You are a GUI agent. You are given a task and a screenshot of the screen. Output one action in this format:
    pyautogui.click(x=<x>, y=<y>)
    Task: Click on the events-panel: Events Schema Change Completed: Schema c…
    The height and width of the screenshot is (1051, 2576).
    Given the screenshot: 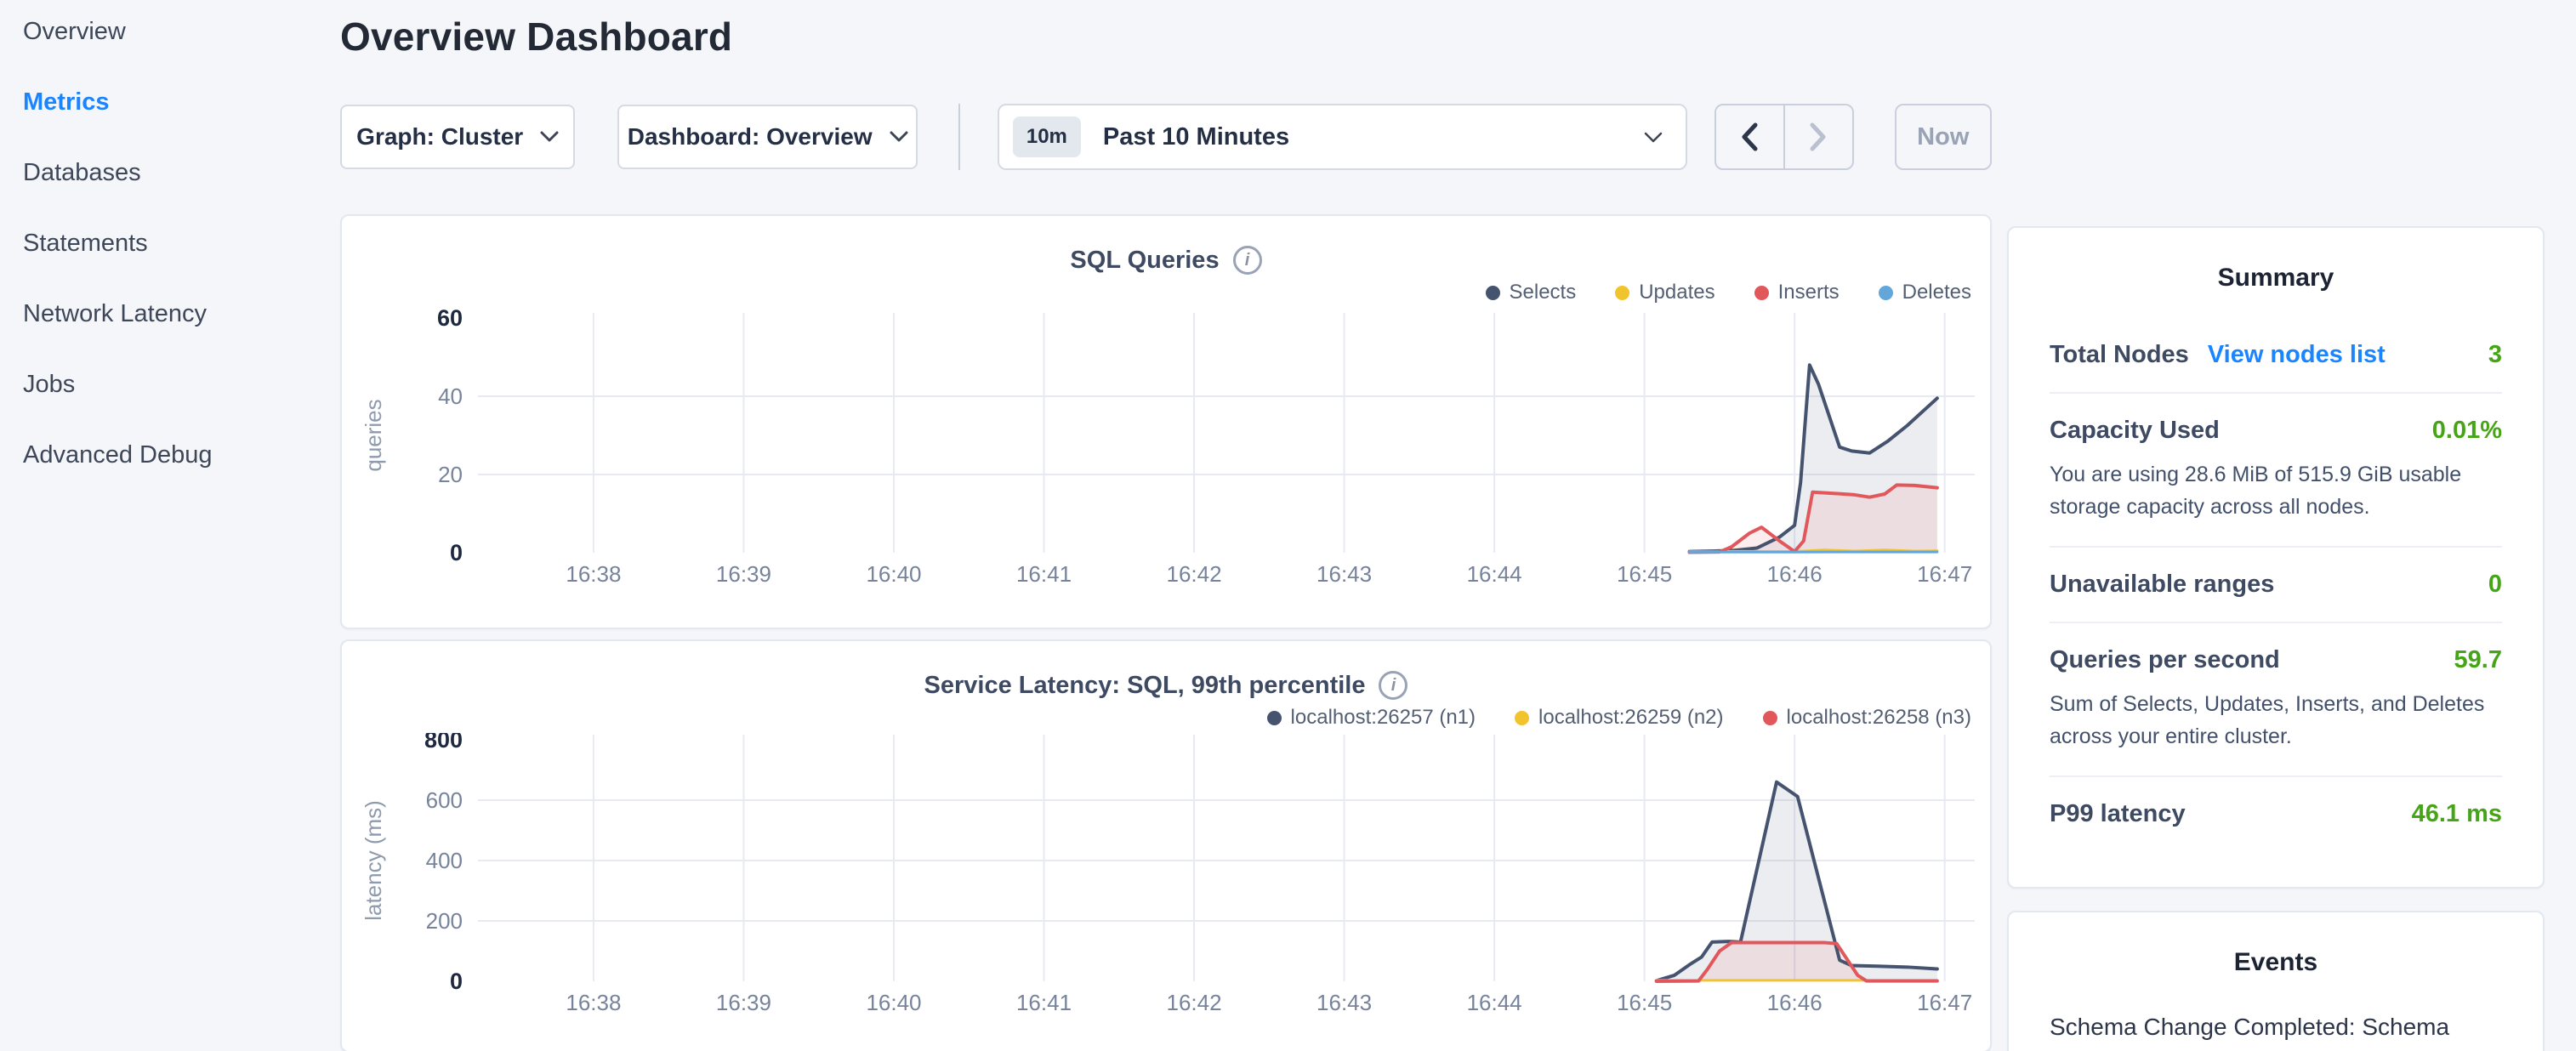 What is the action you would take?
    pyautogui.click(x=2276, y=981)
    